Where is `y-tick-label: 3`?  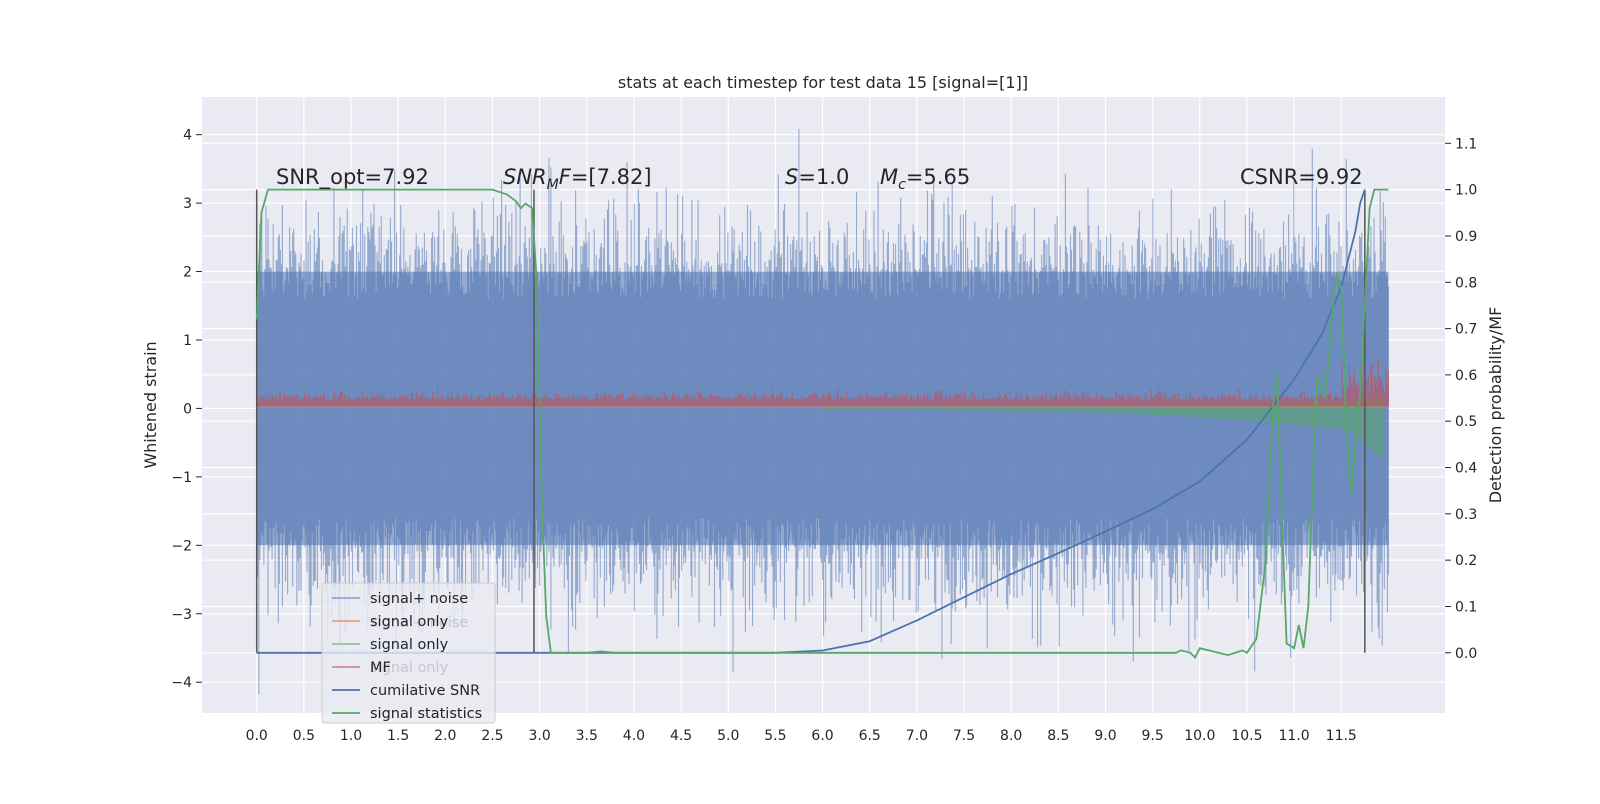 y-tick-label: 3 is located at coordinates (187, 204).